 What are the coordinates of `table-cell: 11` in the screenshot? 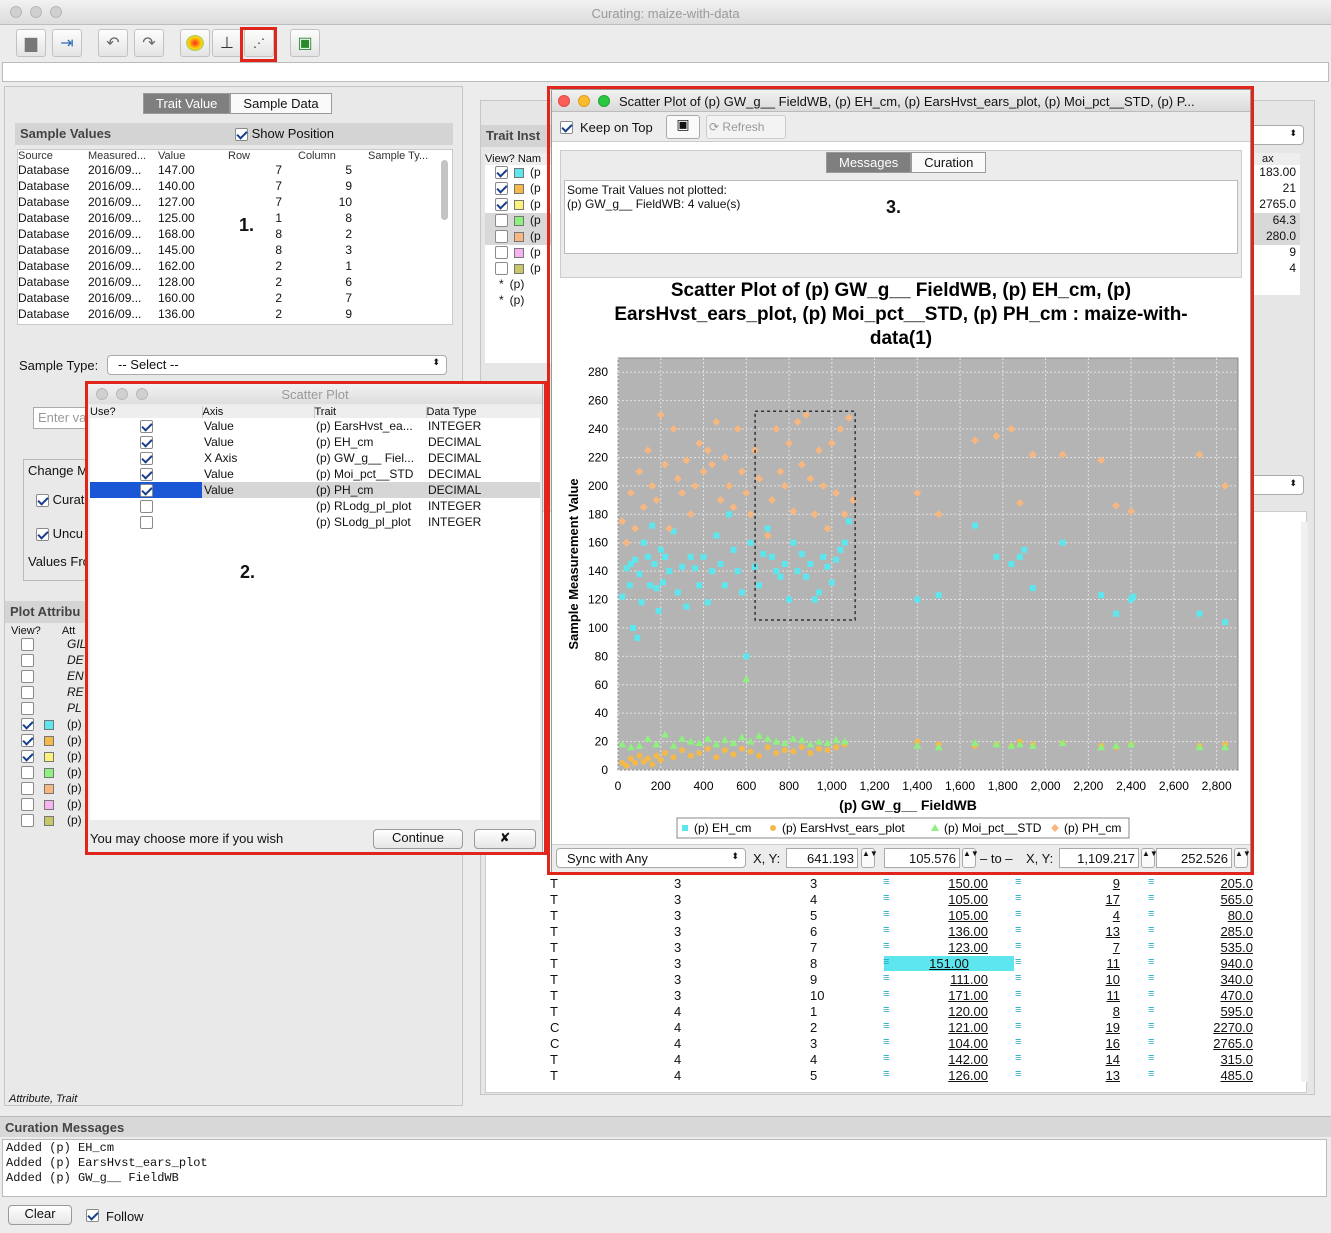 It's located at (1113, 995).